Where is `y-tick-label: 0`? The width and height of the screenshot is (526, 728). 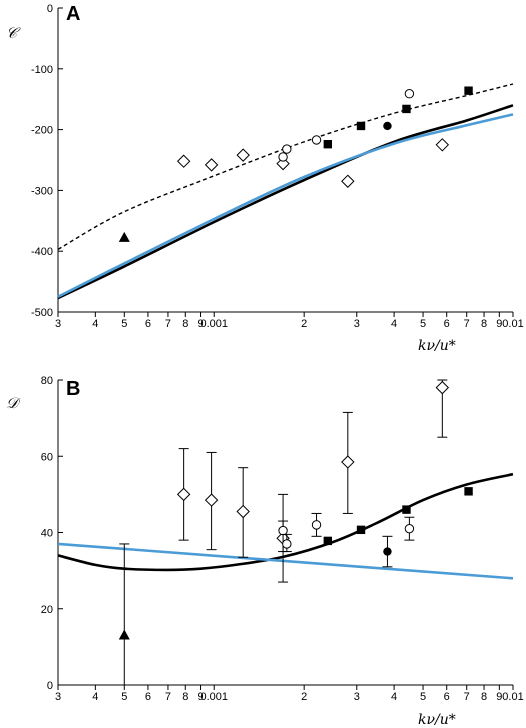
y-tick-label: 0 is located at coordinates (50, 9).